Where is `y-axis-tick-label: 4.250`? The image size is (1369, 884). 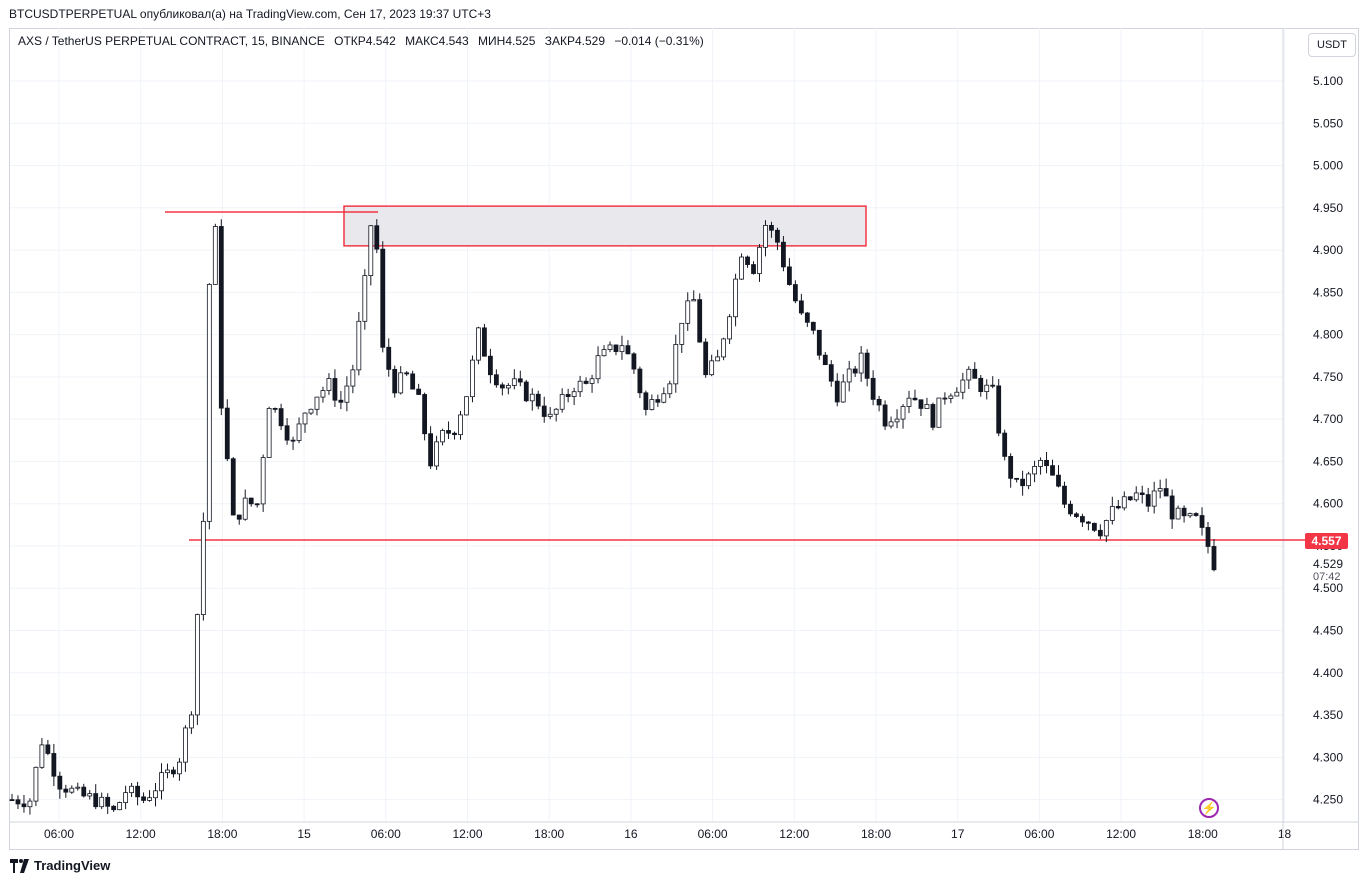 y-axis-tick-label: 4.250 is located at coordinates (1328, 800).